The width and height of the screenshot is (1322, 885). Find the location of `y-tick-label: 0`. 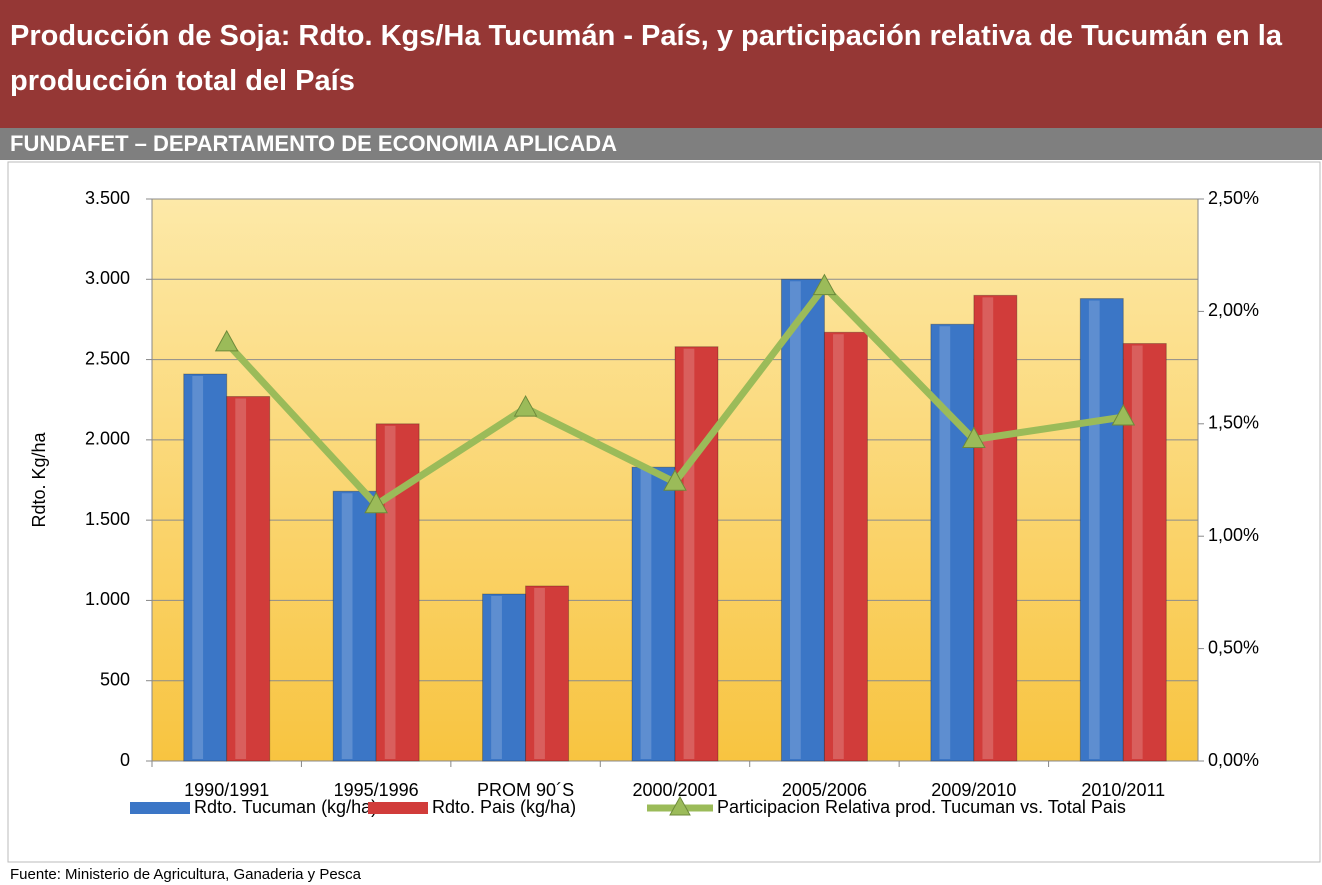

y-tick-label: 0 is located at coordinates (125, 760).